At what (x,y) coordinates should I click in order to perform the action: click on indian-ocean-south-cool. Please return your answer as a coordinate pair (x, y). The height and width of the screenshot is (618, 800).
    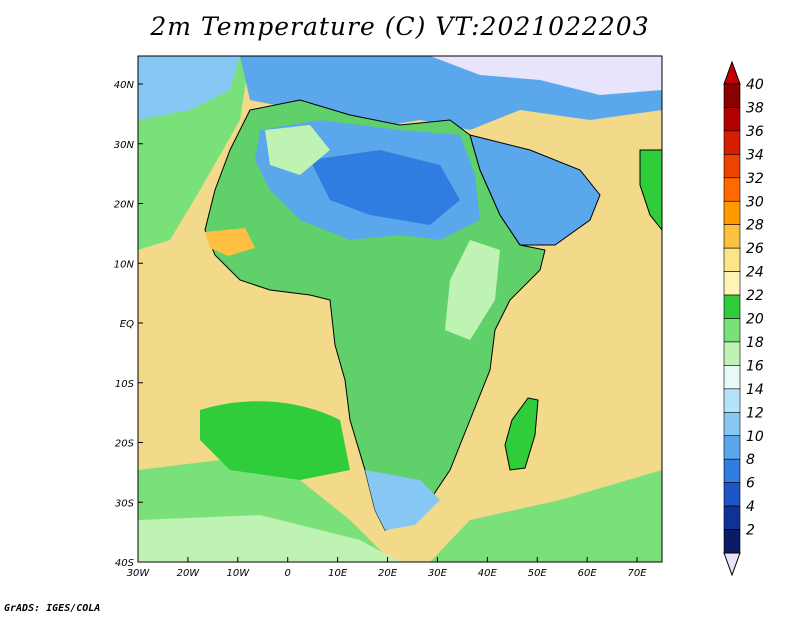
    Looking at the image, I should click on (546, 516).